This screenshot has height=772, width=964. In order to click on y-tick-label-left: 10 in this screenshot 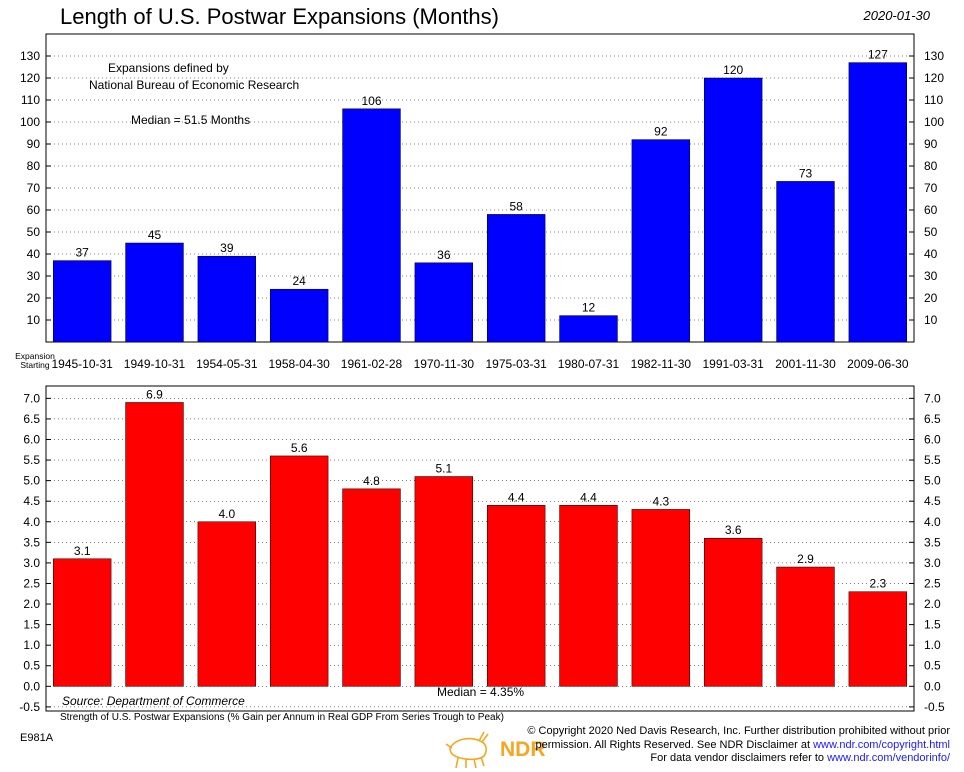, I will do `click(34, 320)`.